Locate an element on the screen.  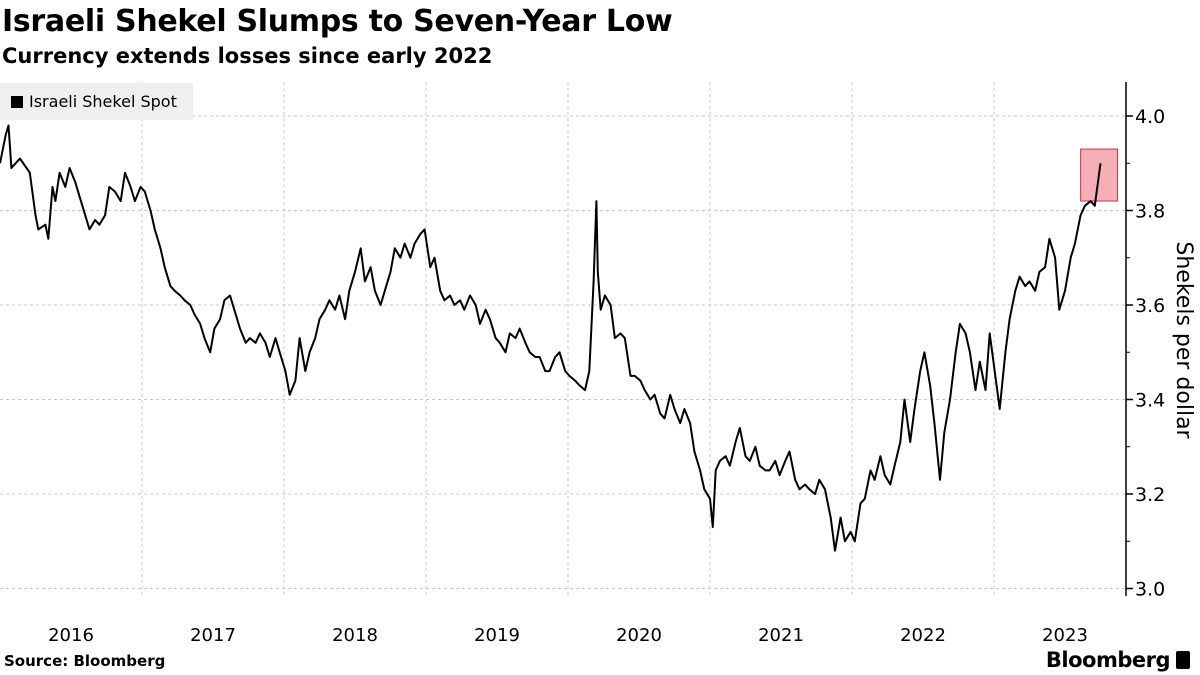
y-tick-label: 3.4 is located at coordinates (1150, 401).